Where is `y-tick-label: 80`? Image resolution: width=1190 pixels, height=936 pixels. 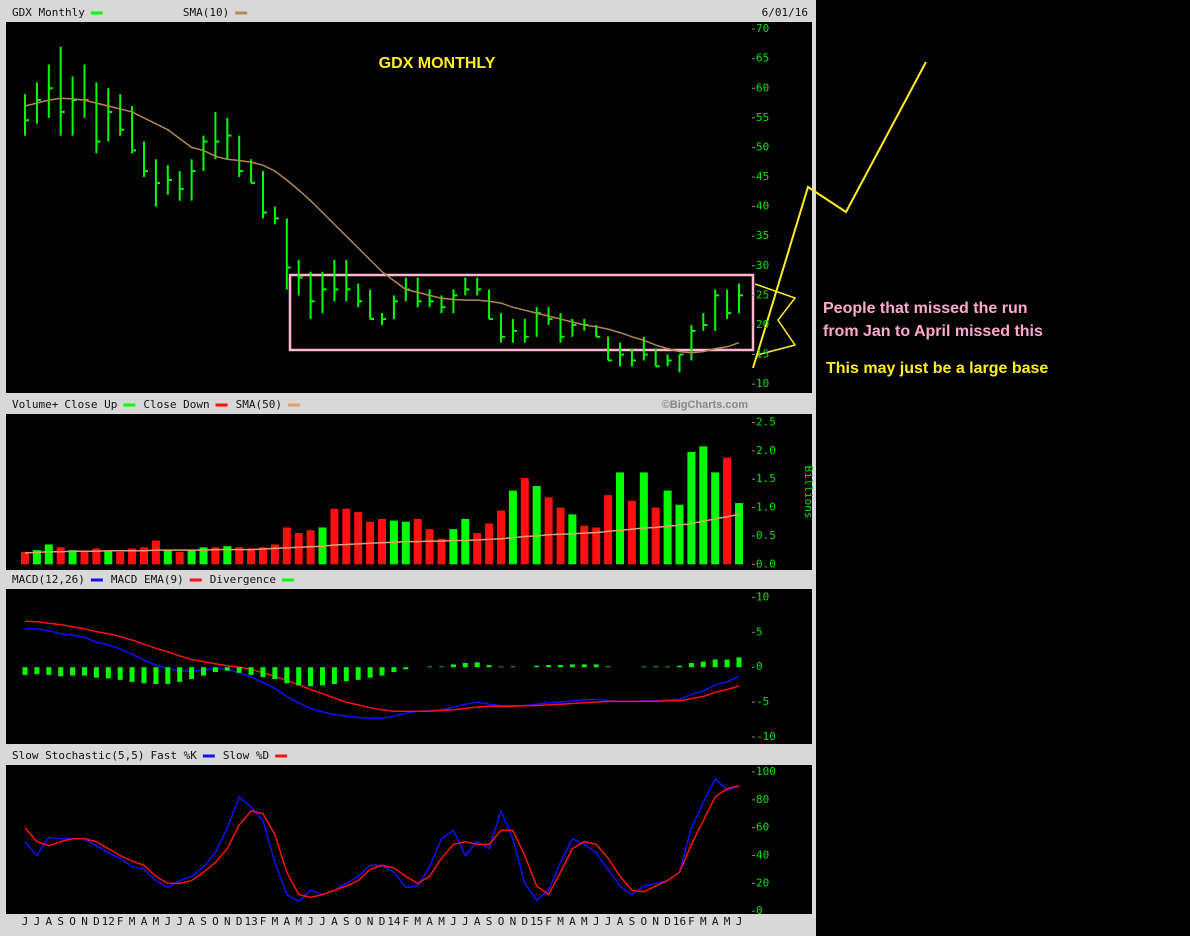 y-tick-label: 80 is located at coordinates (762, 799).